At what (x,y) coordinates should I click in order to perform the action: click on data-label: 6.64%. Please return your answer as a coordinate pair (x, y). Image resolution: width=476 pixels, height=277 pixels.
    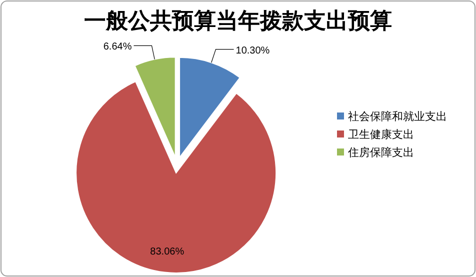
    Looking at the image, I should click on (117, 47).